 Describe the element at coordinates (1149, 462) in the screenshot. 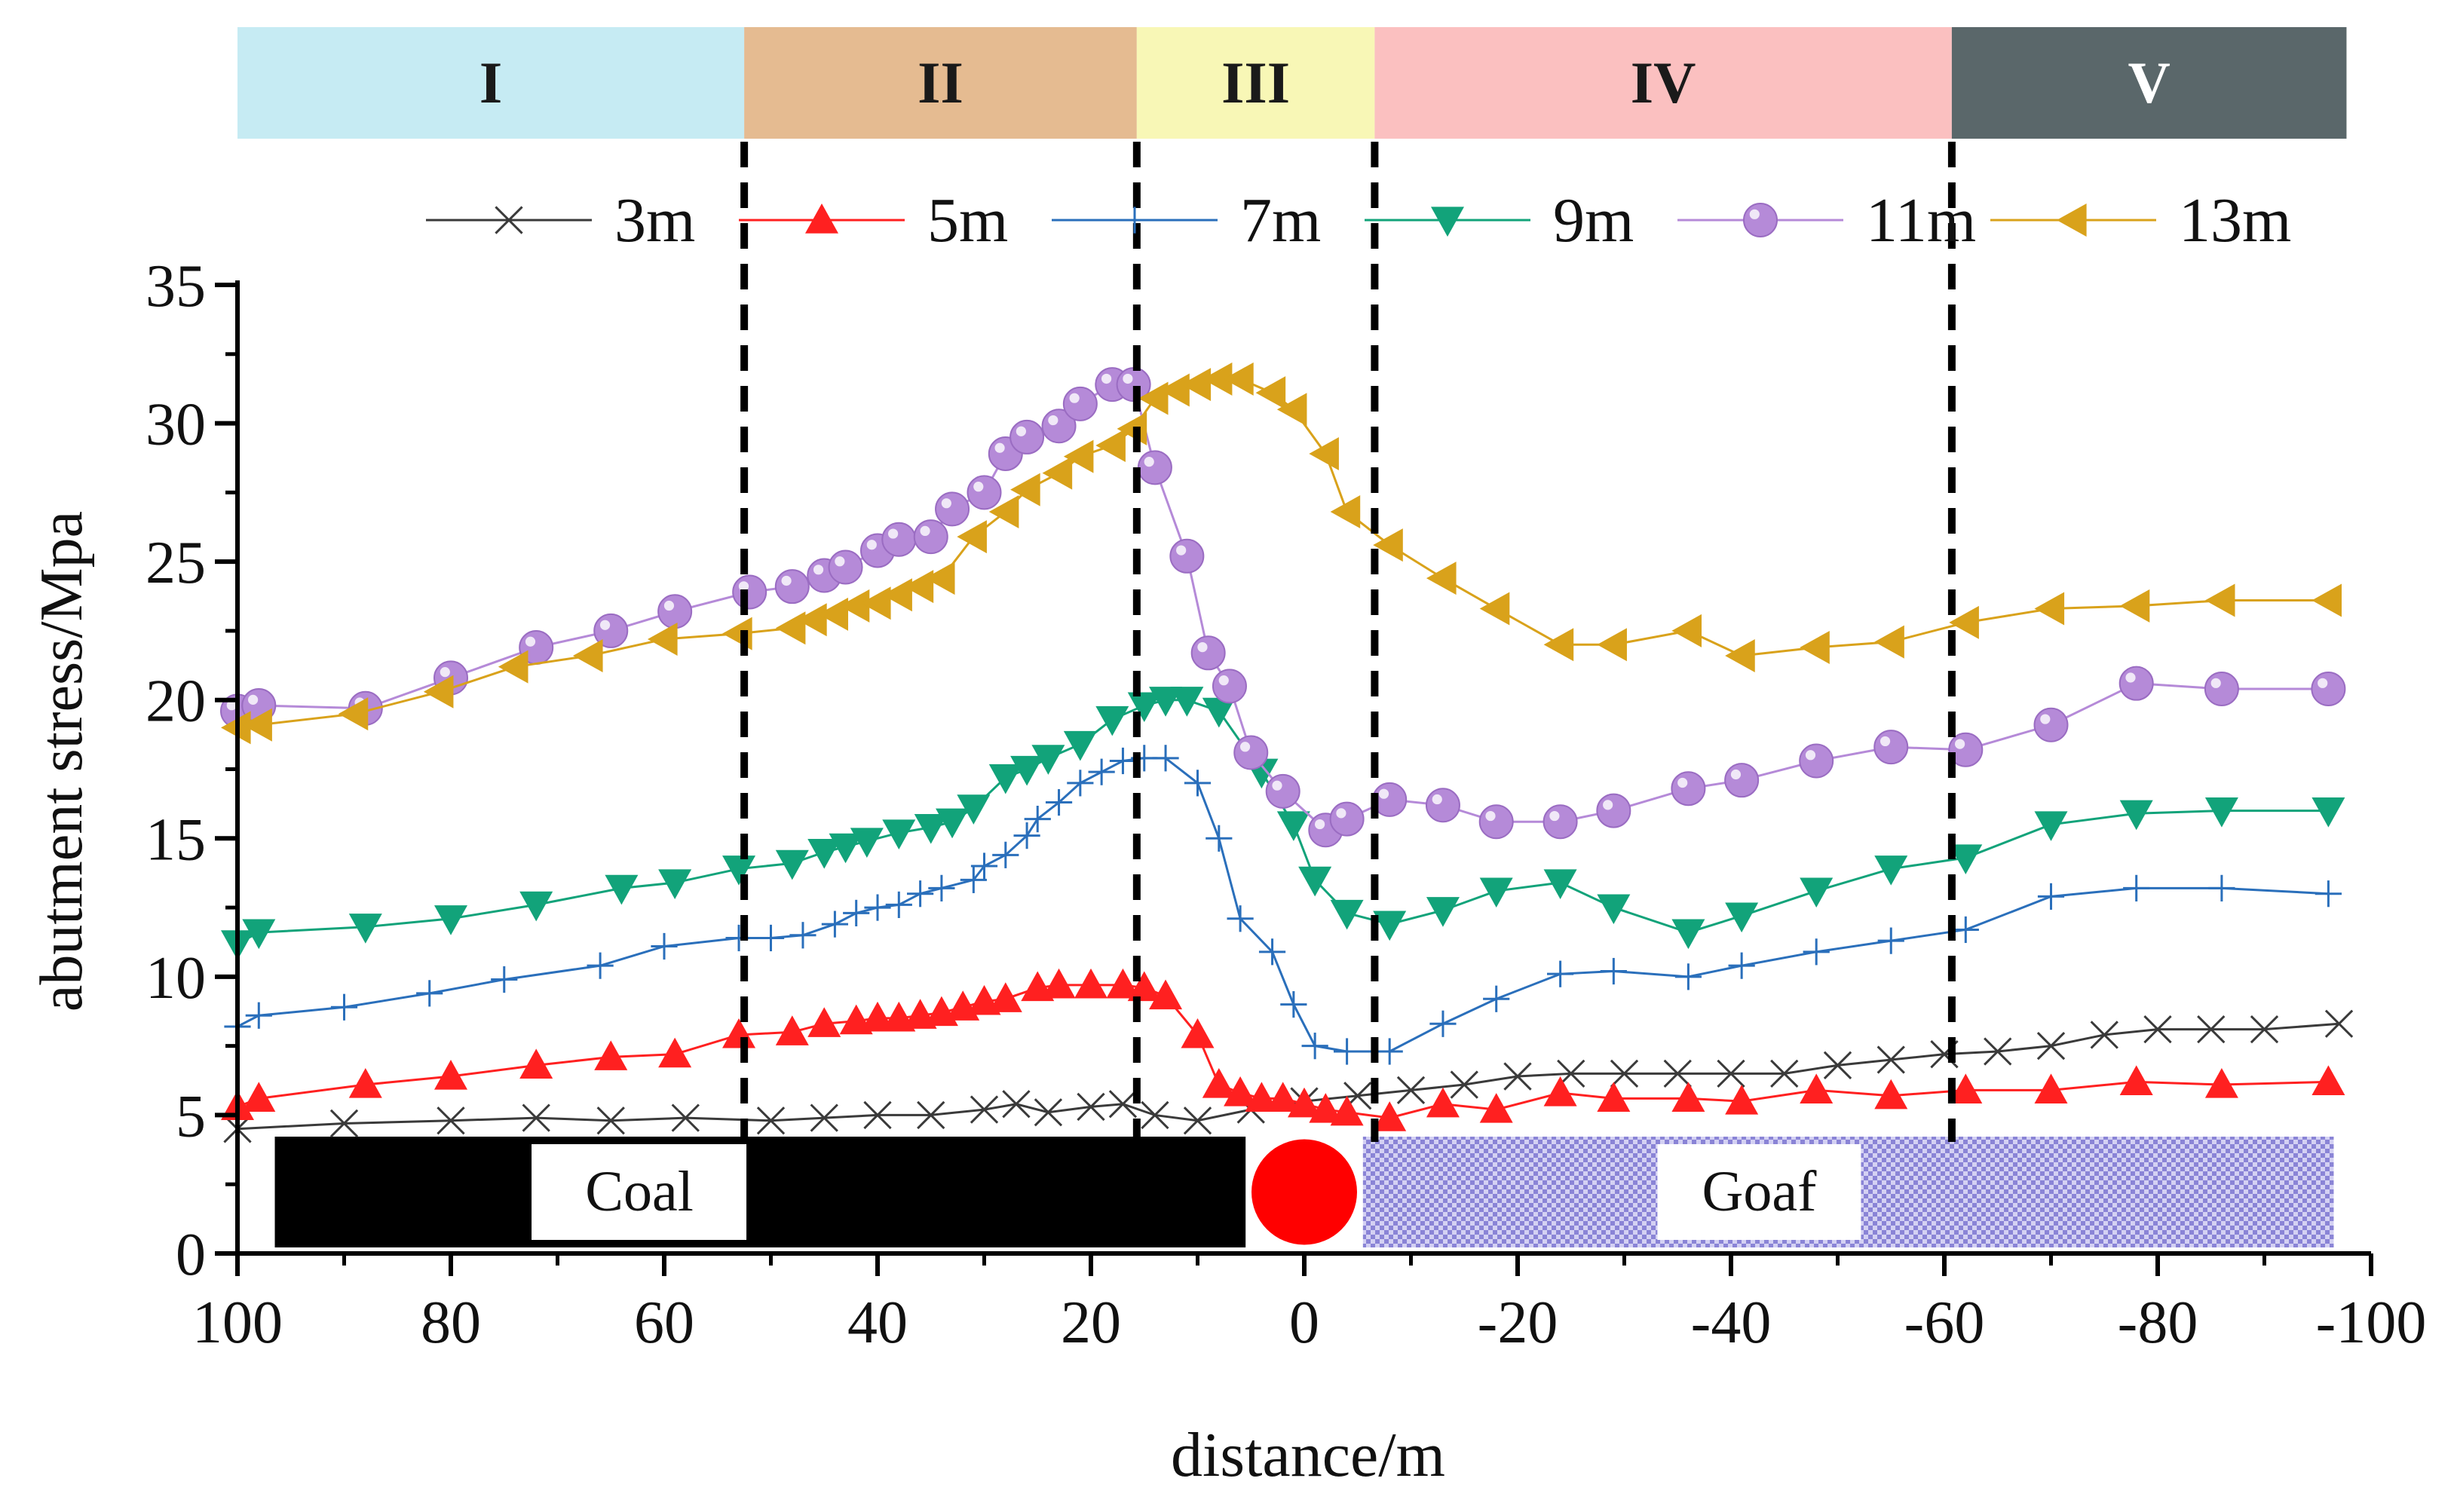

I see `series-11m-point-22-highlight` at that location.